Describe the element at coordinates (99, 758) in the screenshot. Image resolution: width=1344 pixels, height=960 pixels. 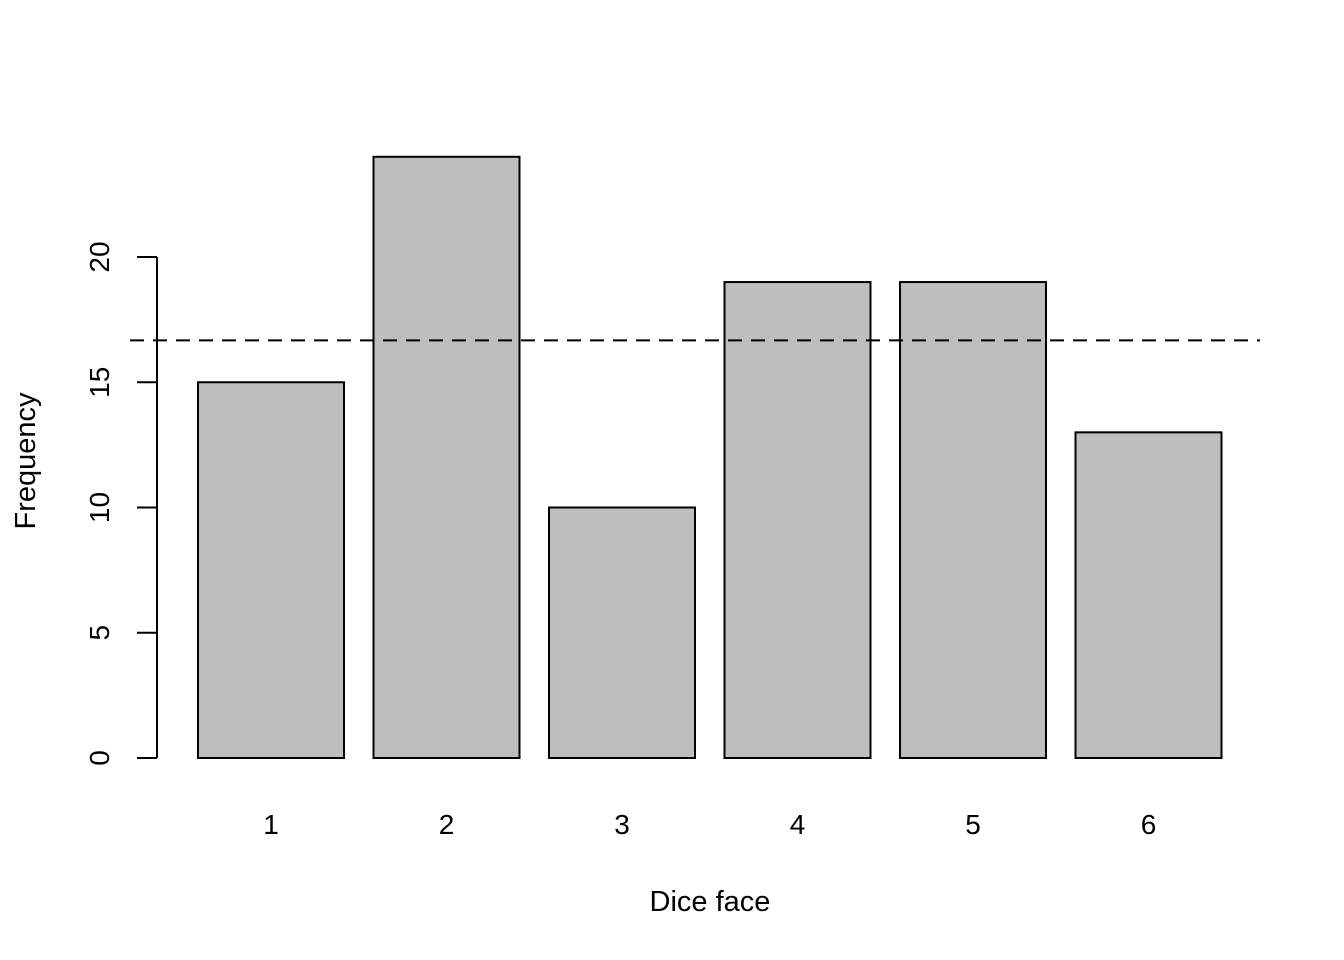
I see `y-tick-label: 0` at that location.